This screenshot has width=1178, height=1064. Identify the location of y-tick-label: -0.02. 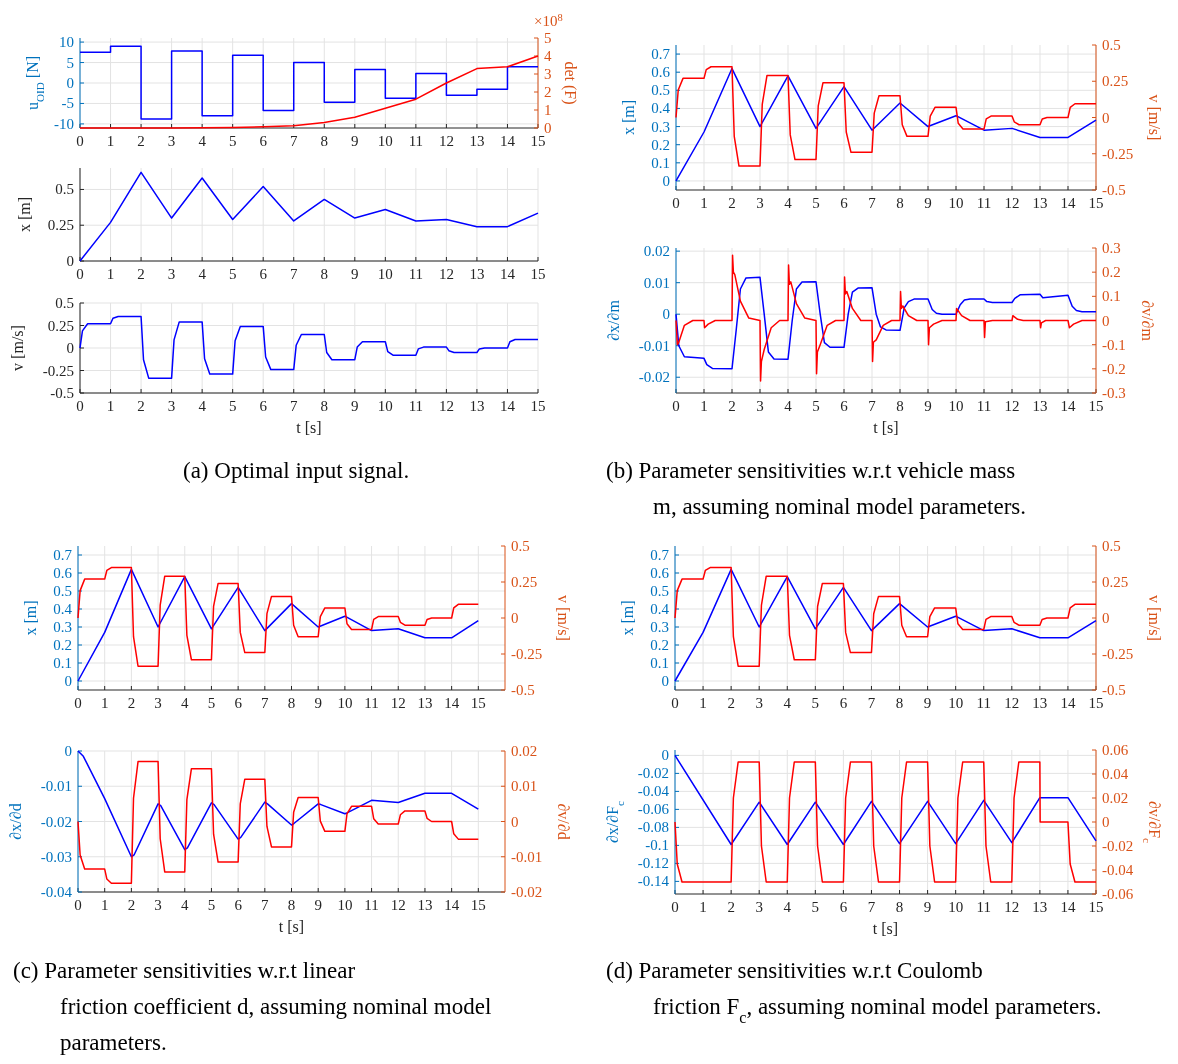
(653, 773).